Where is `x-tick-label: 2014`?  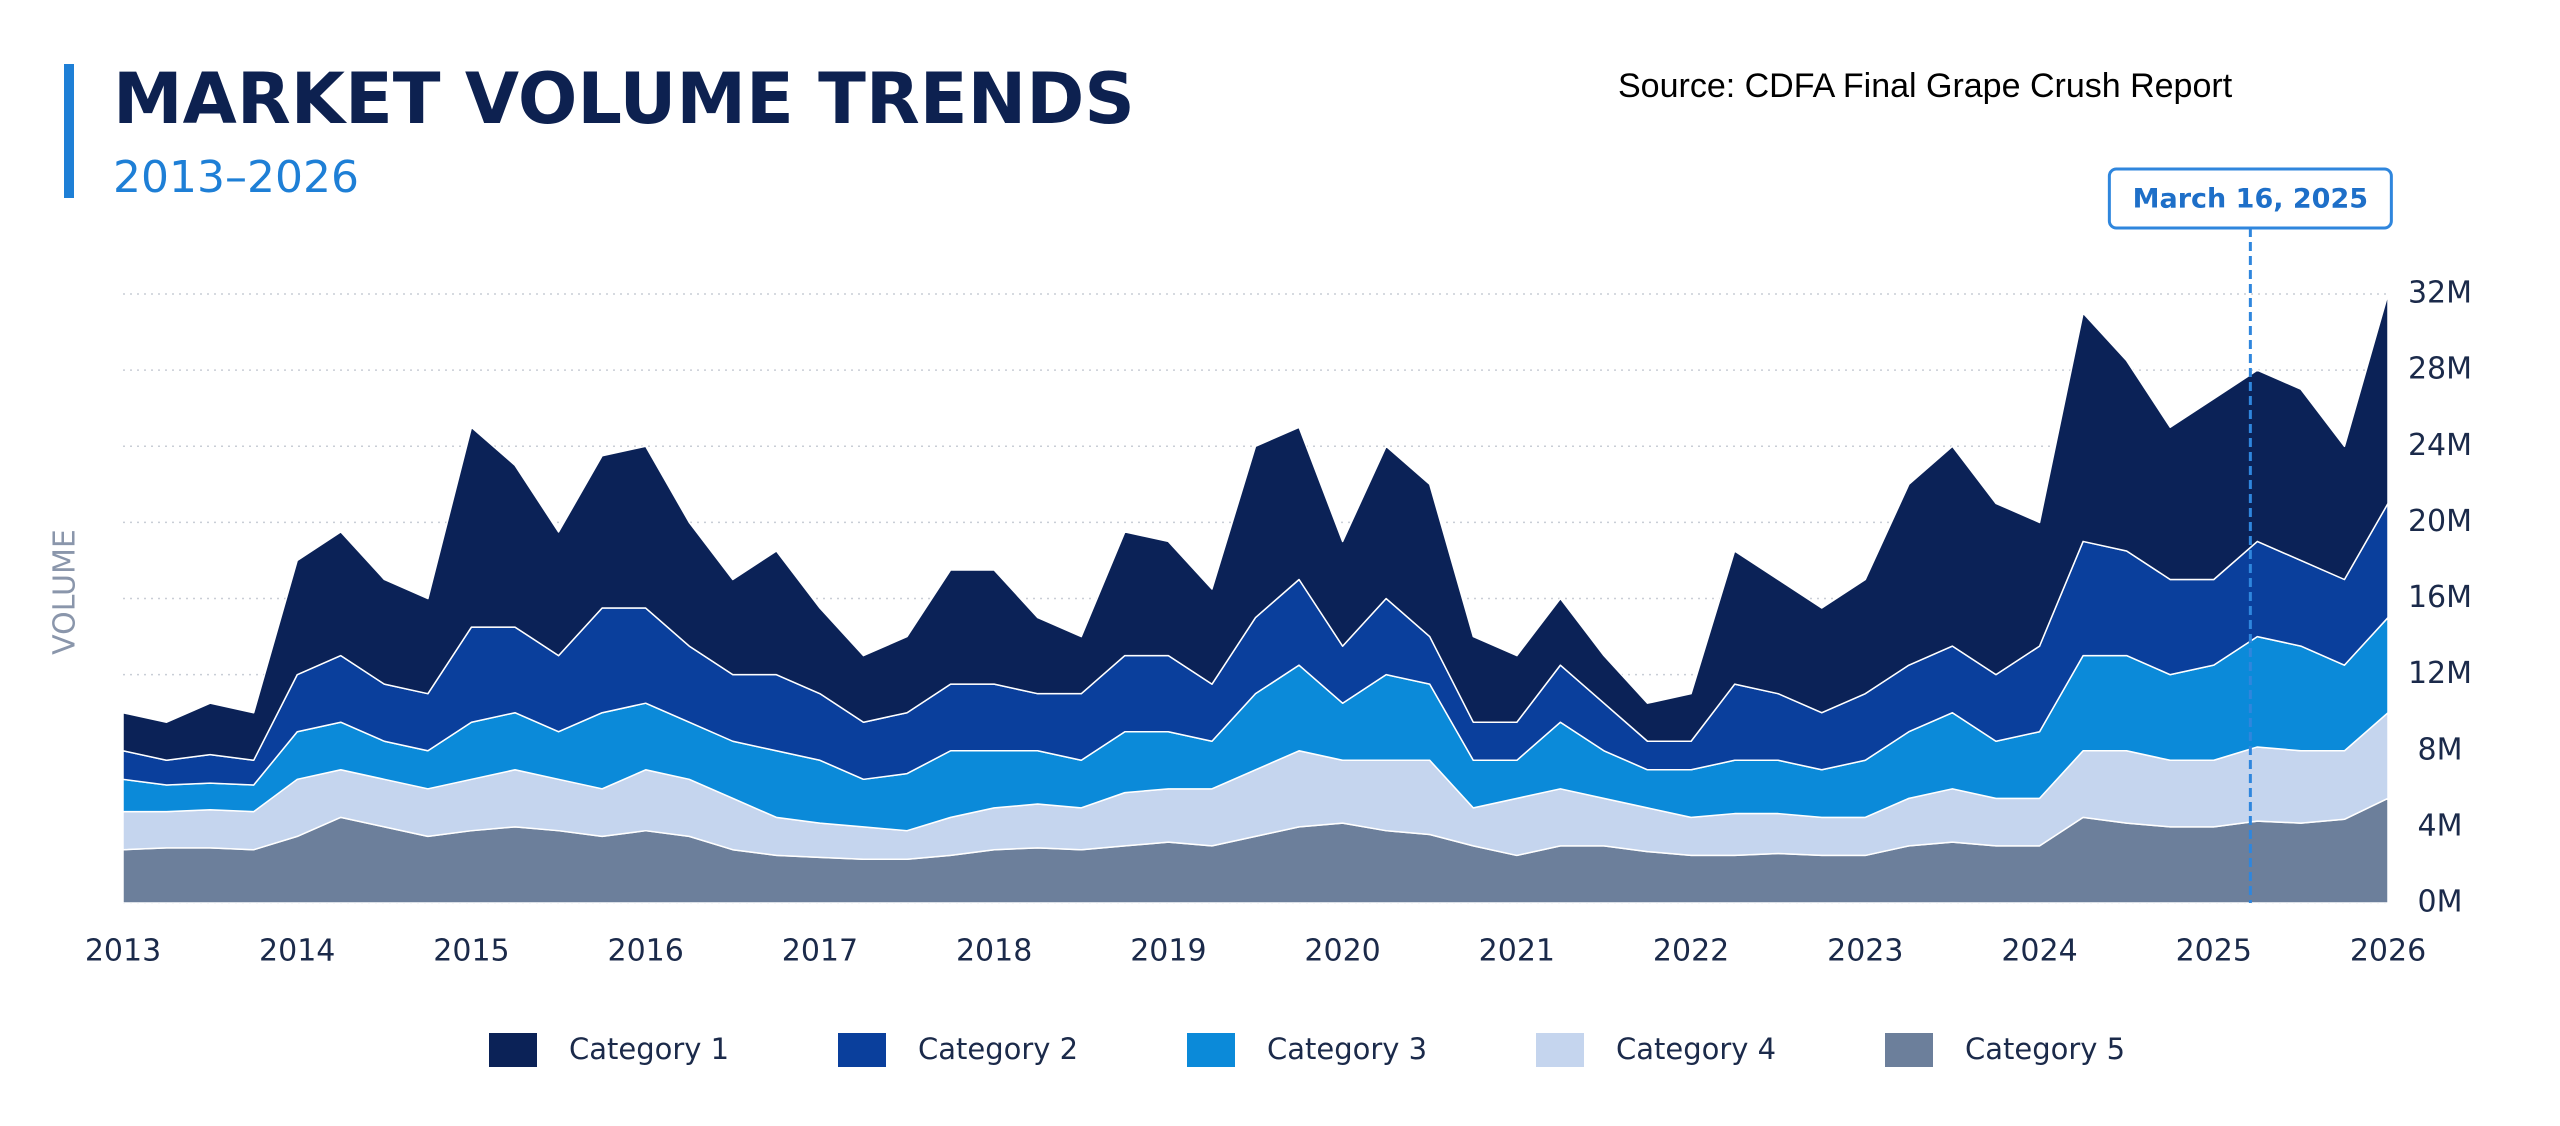 x-tick-label: 2014 is located at coordinates (297, 951).